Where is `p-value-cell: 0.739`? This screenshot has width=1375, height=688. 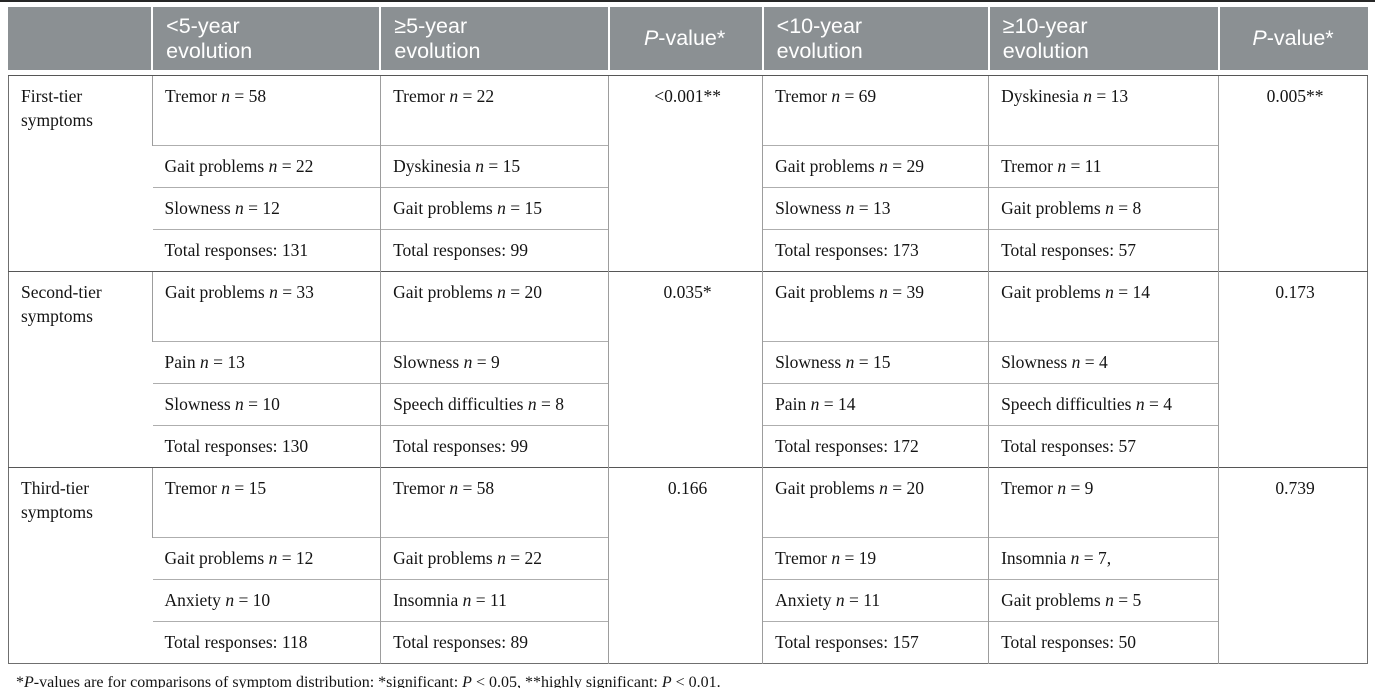
p-value-cell: 0.739 is located at coordinates (1293, 565).